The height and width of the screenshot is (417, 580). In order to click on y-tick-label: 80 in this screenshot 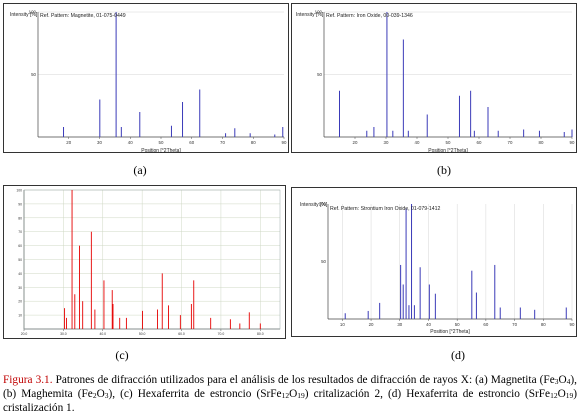, I will do `click(20, 218)`.